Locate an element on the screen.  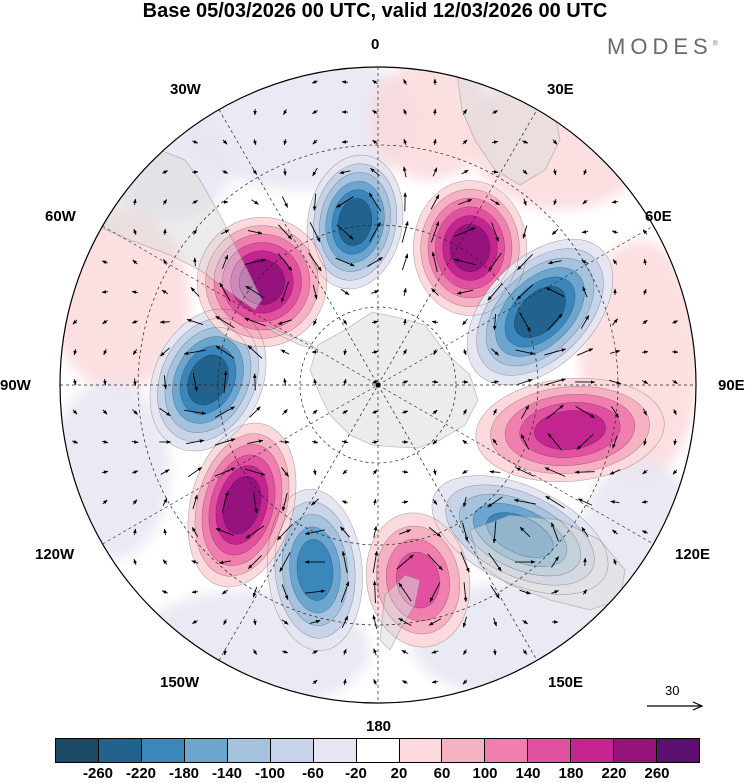
colorbar-tick-label: -60 is located at coordinates (313, 773).